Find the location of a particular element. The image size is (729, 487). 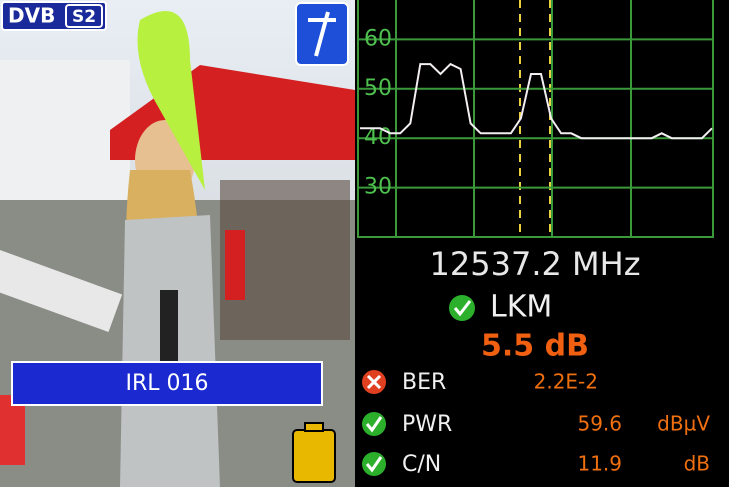

frequency: 12537.2 MHz is located at coordinates (535, 264).